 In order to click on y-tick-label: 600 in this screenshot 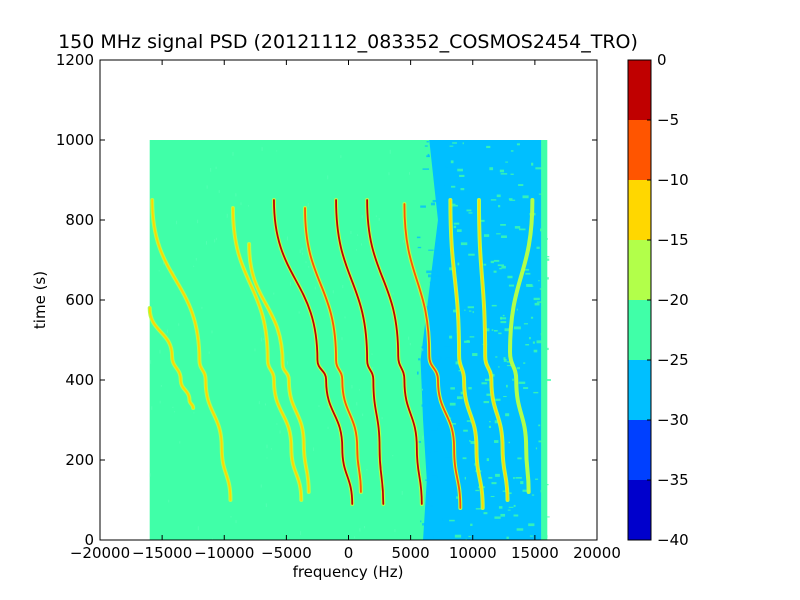, I will do `click(79, 300)`.